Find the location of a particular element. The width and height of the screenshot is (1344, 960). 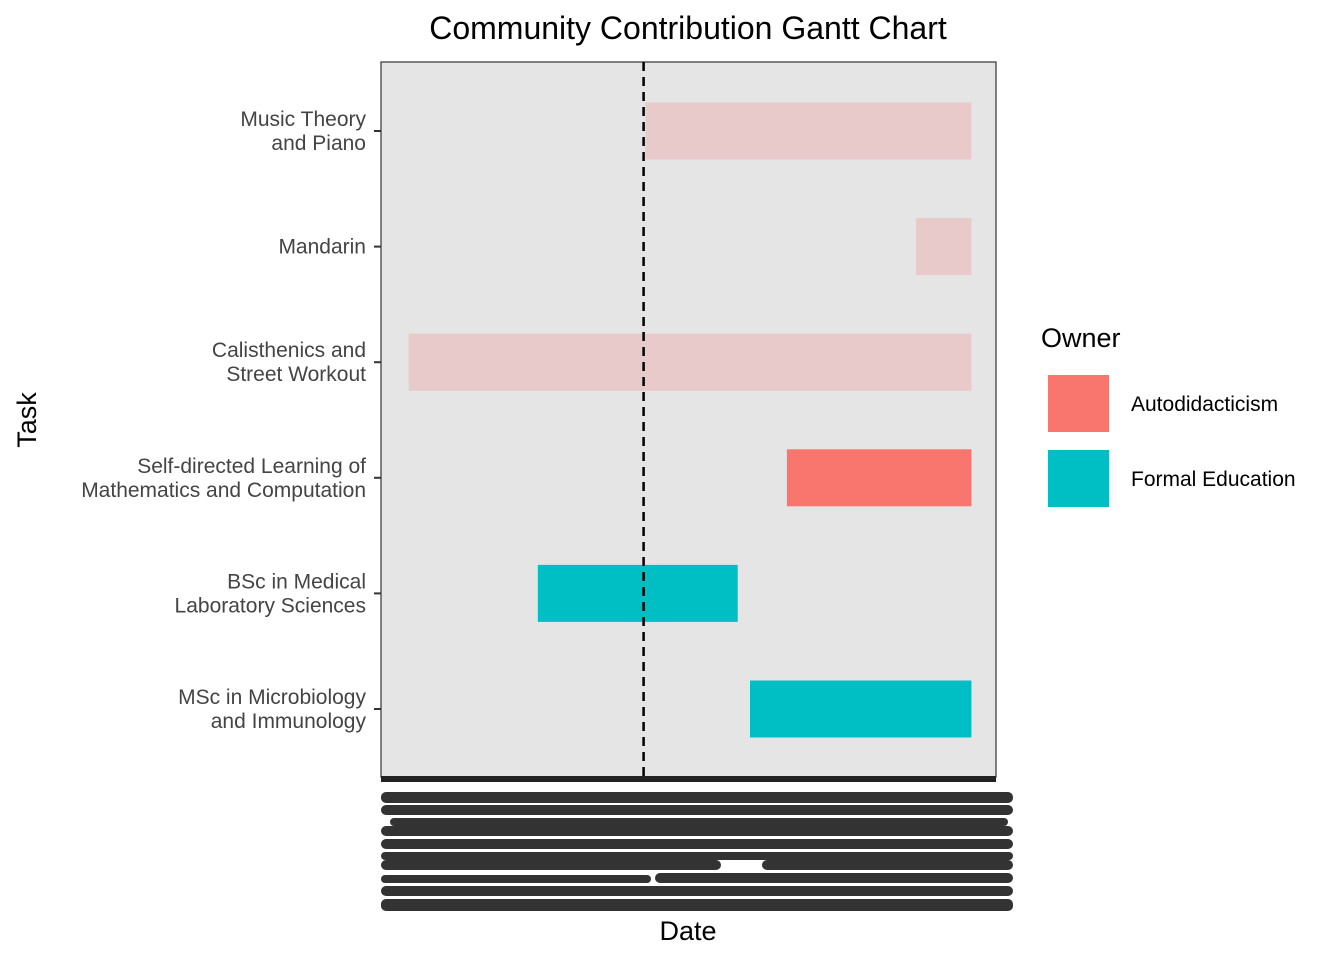

y-tick-label: Self-directed Learning of is located at coordinates (251, 466).